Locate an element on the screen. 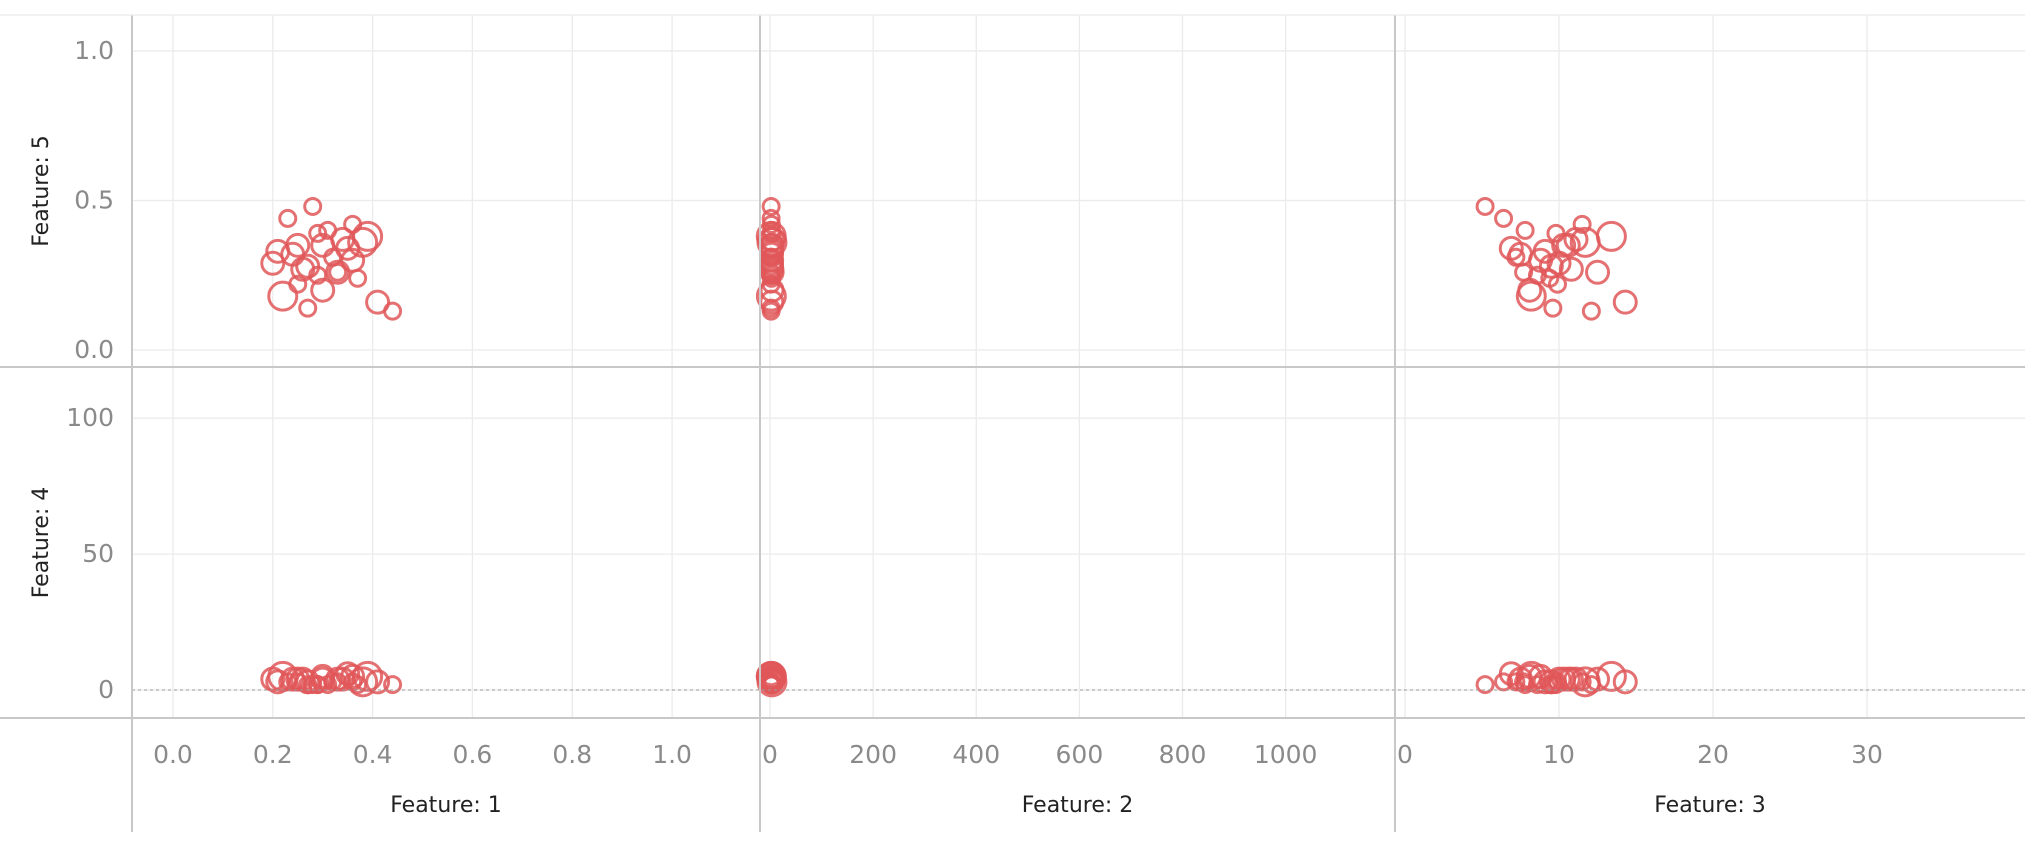 This screenshot has height=855, width=2036. y-tick-label: 0.0 is located at coordinates (94, 349).